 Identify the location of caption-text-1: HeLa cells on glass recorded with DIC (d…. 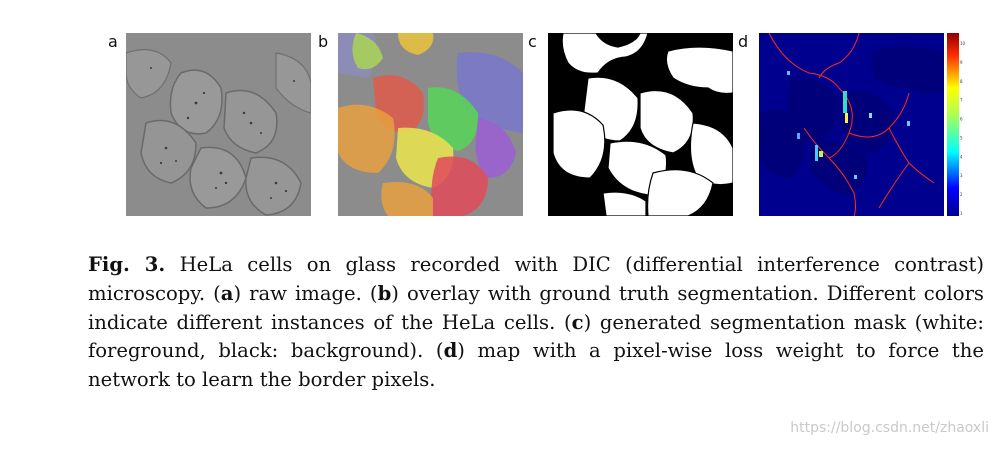
(536, 279).